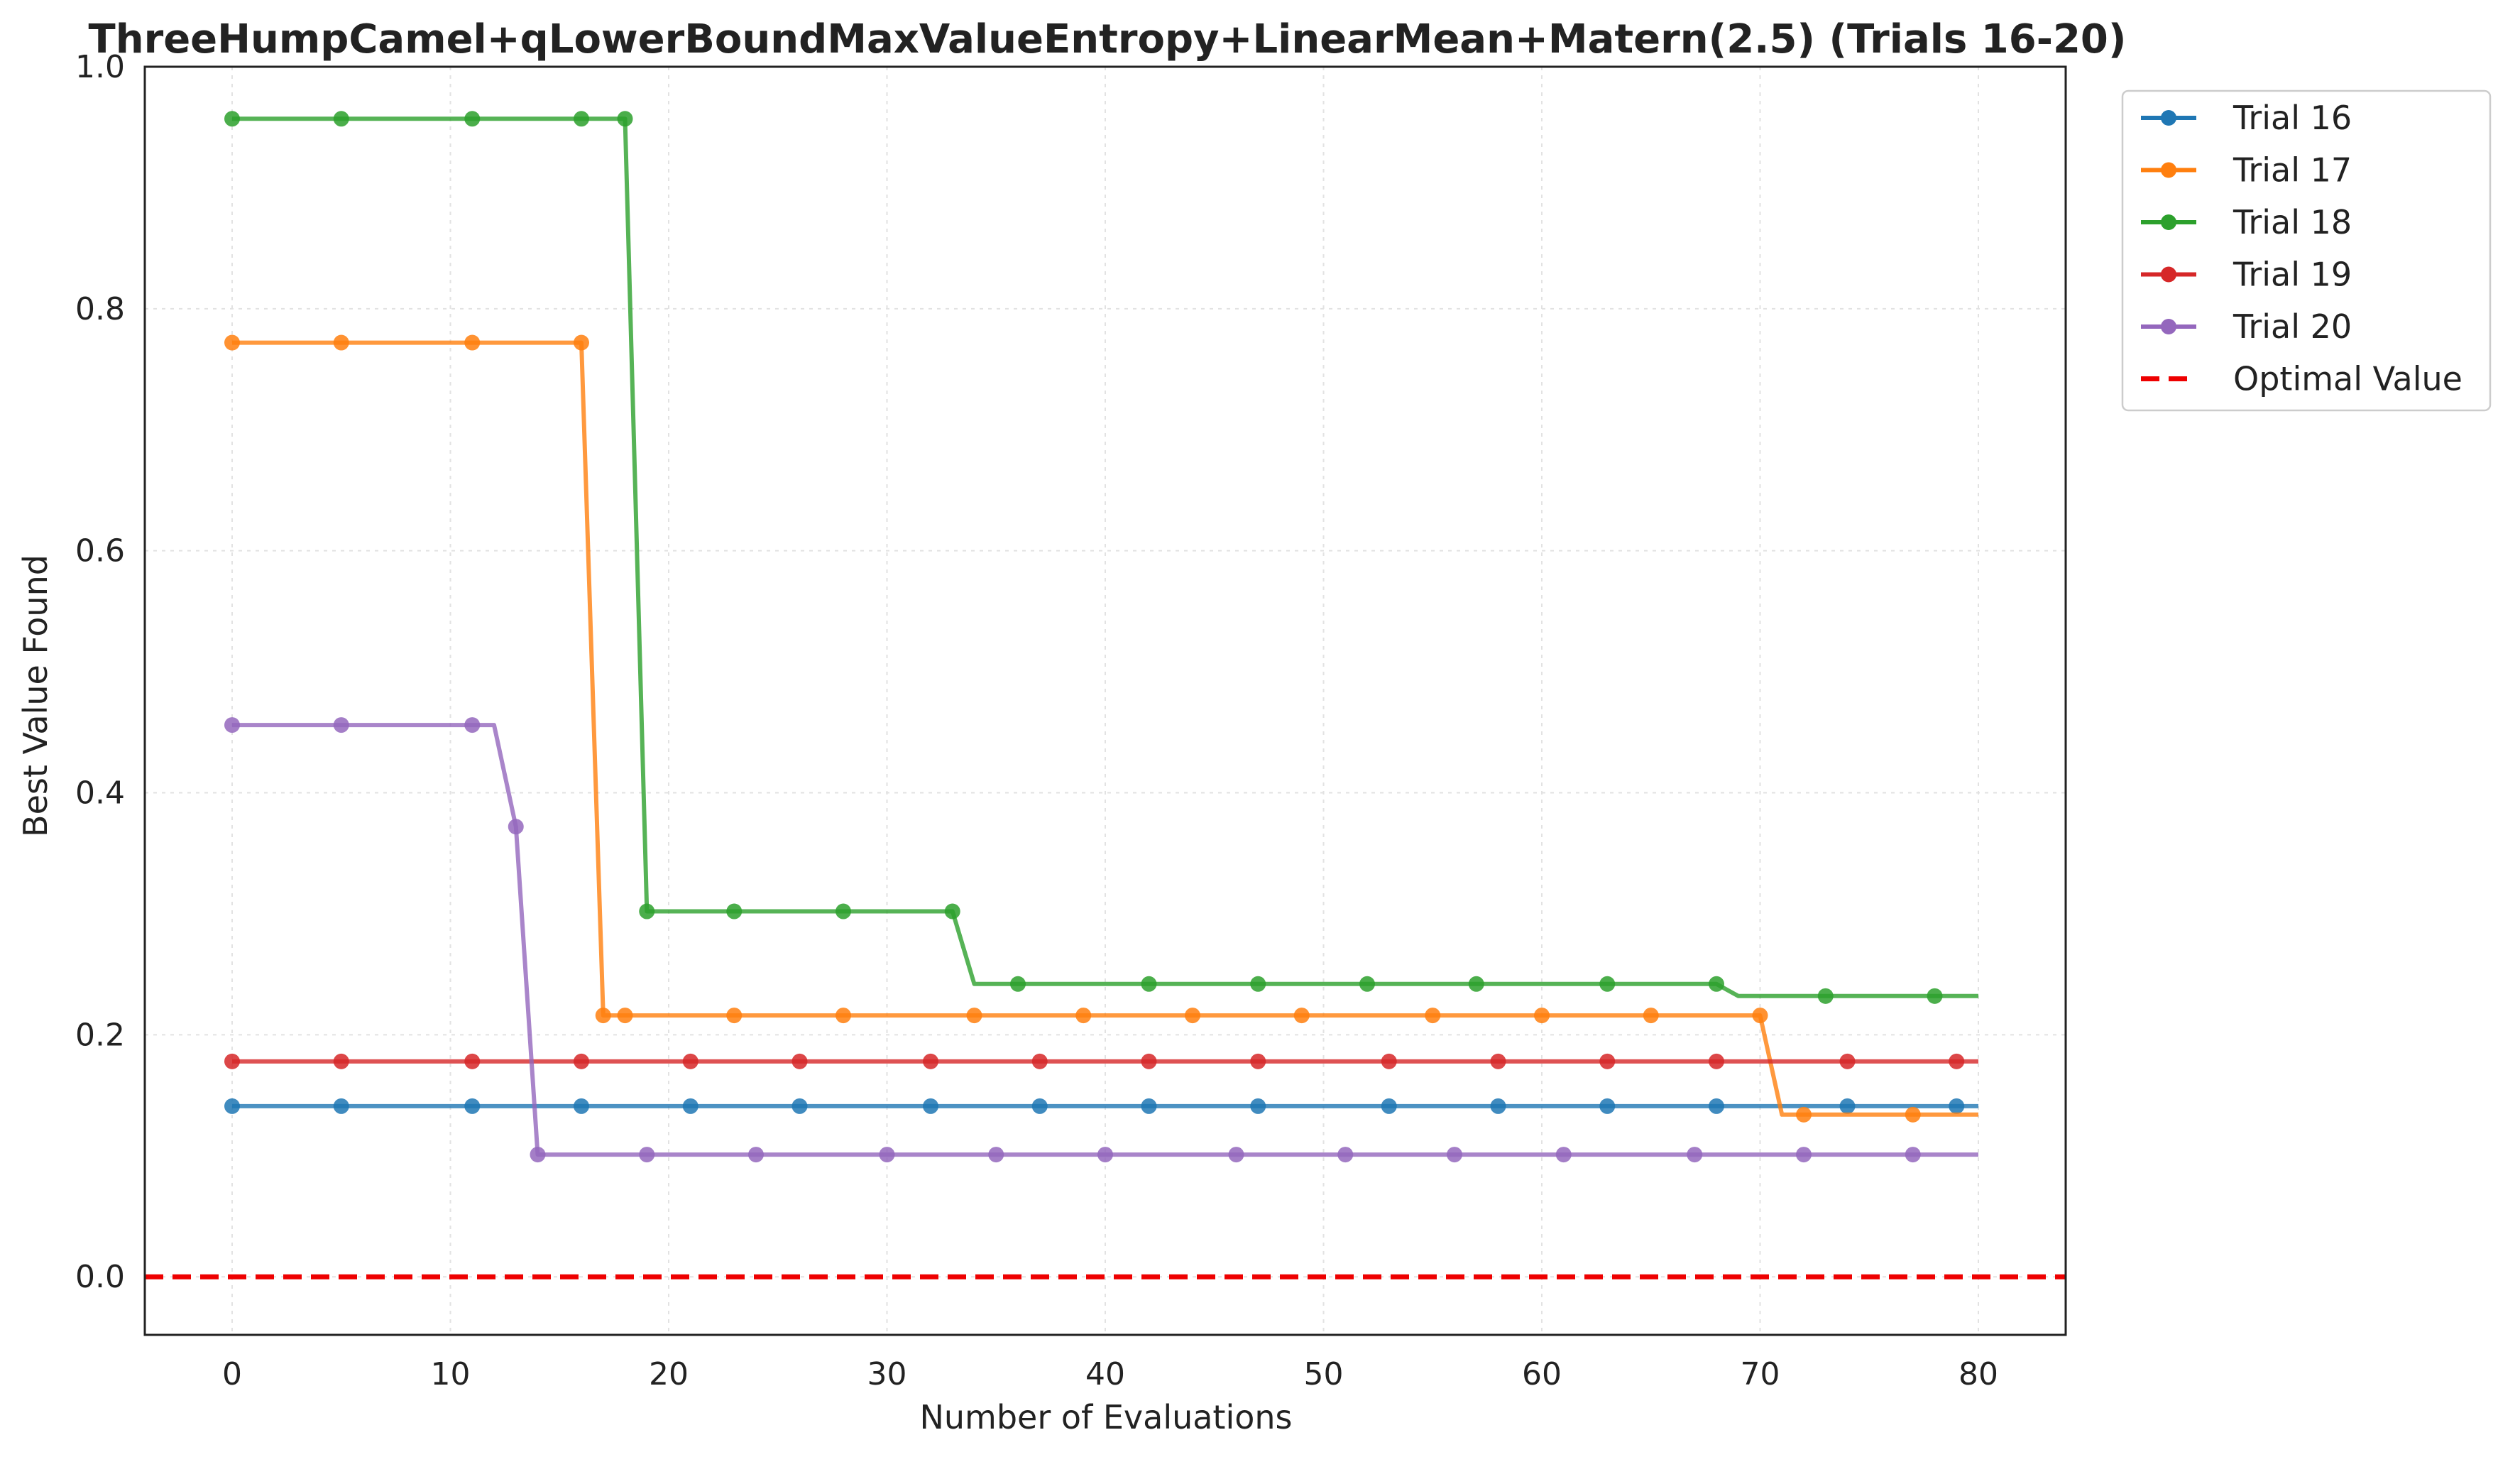  What do you see at coordinates (2293, 326) in the screenshot?
I see `legend-label: Trial 20` at bounding box center [2293, 326].